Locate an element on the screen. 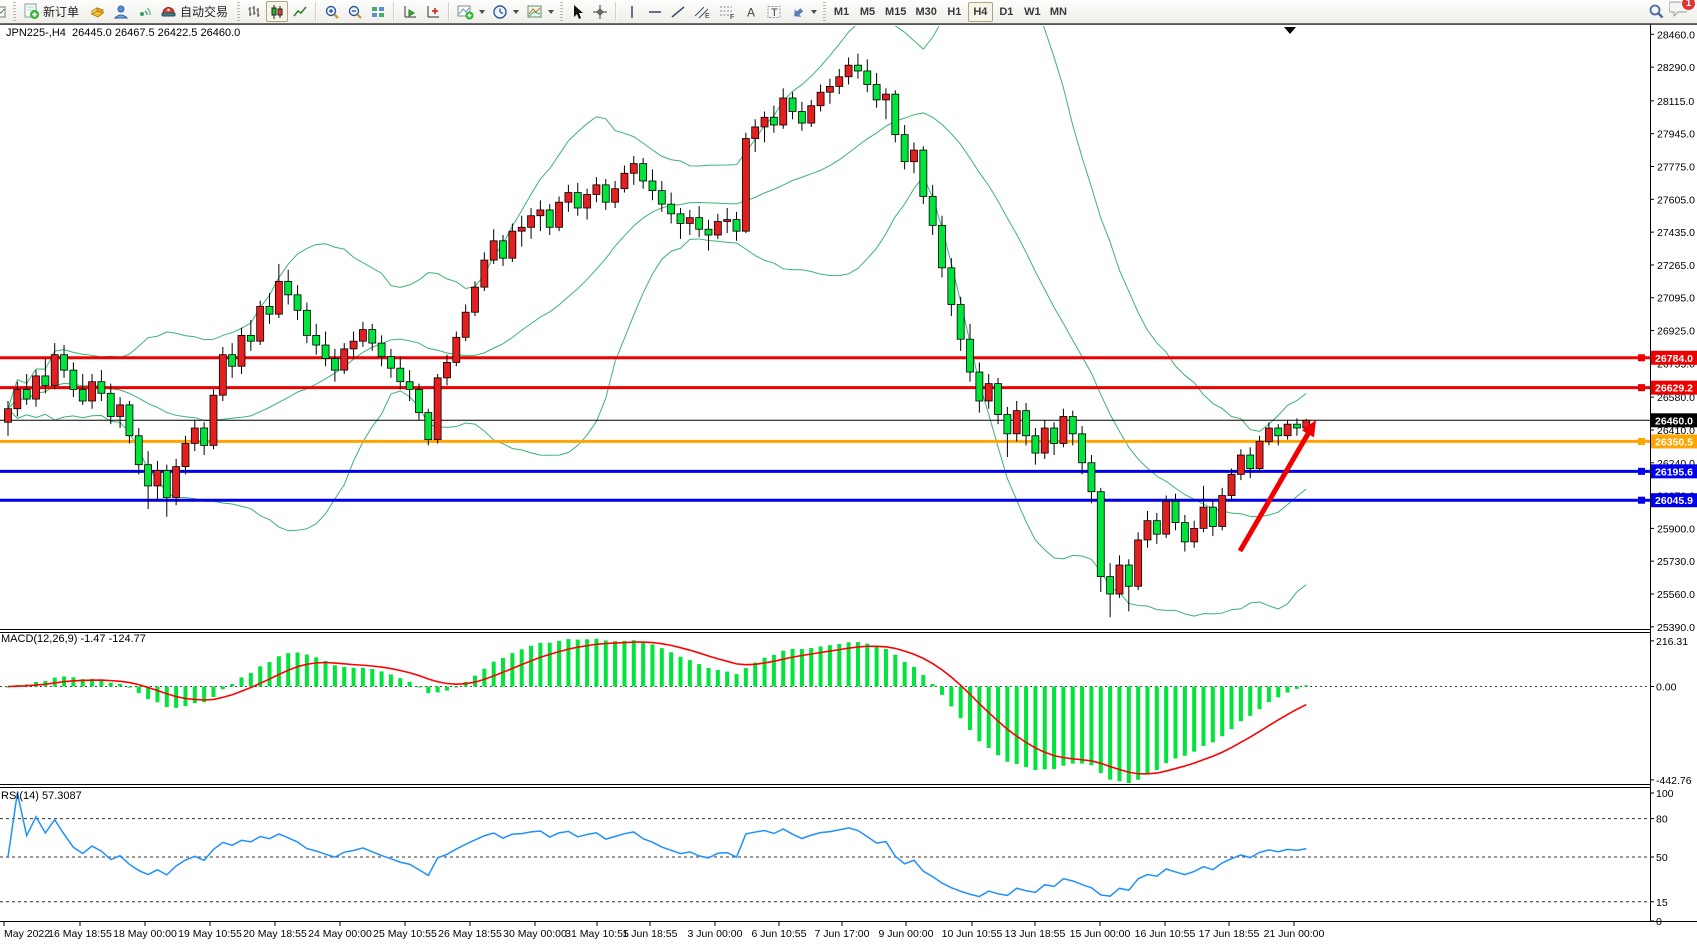  fibonacci-tool-button: F is located at coordinates (727, 11).